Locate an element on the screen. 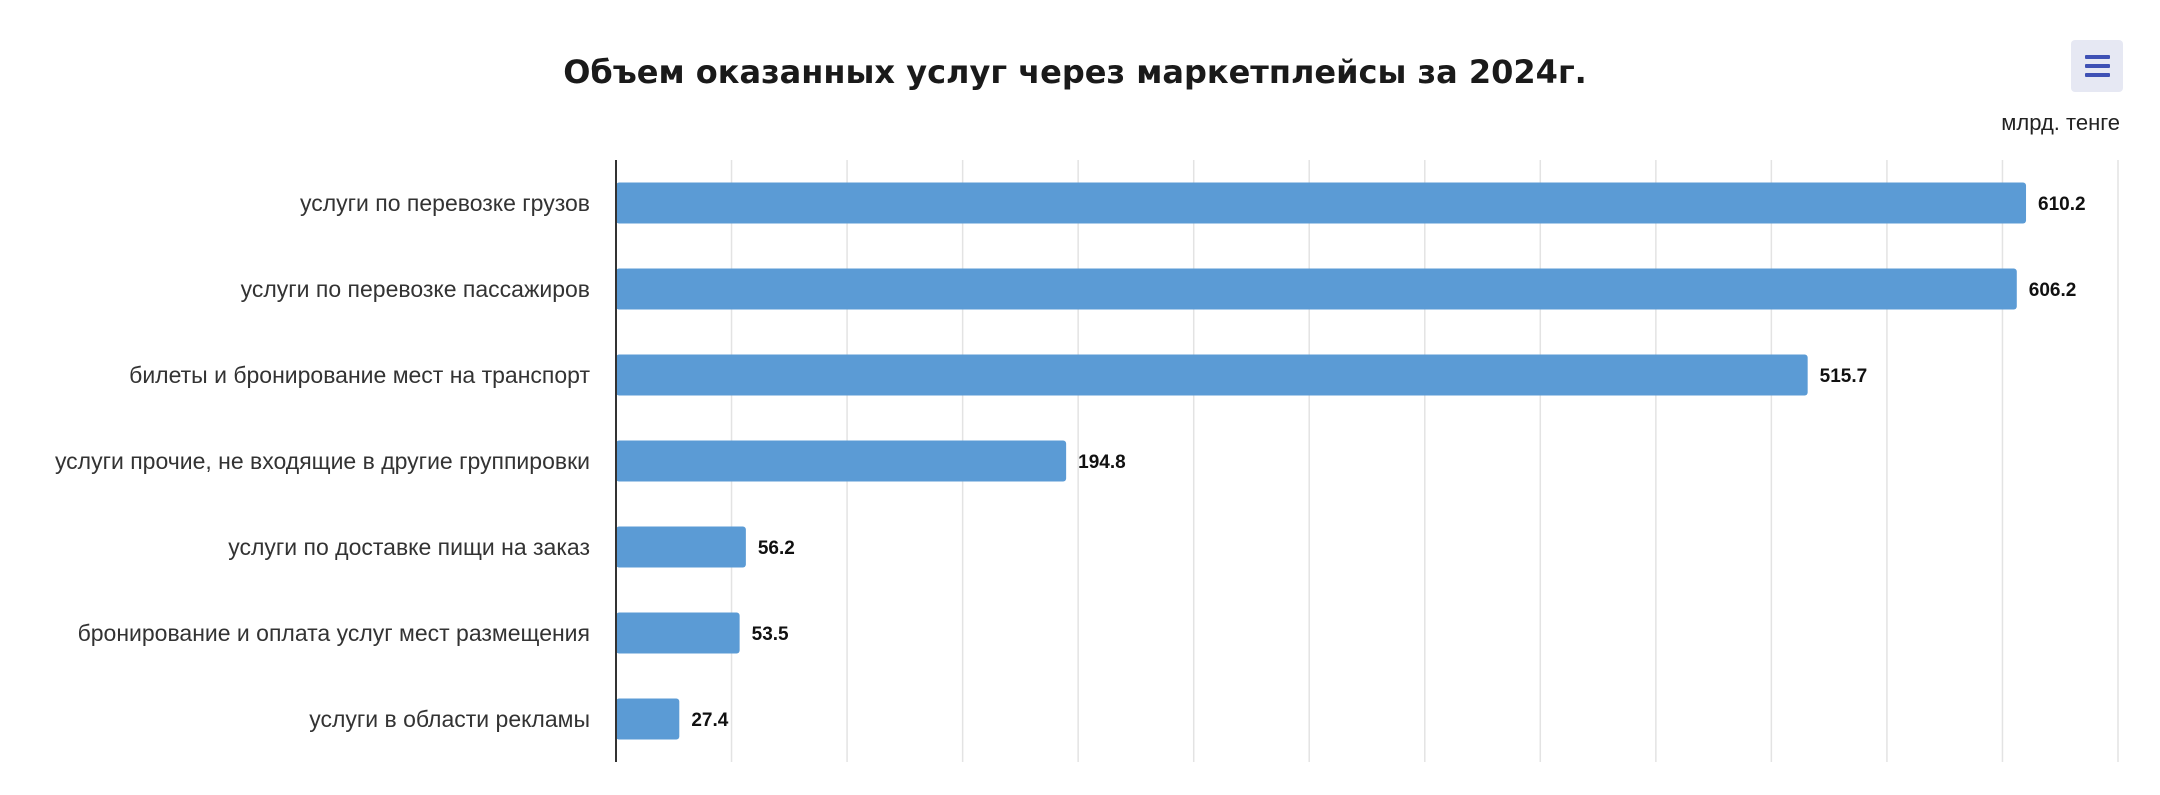 The height and width of the screenshot is (795, 2160). data-label: 194.8 is located at coordinates (1102, 462).